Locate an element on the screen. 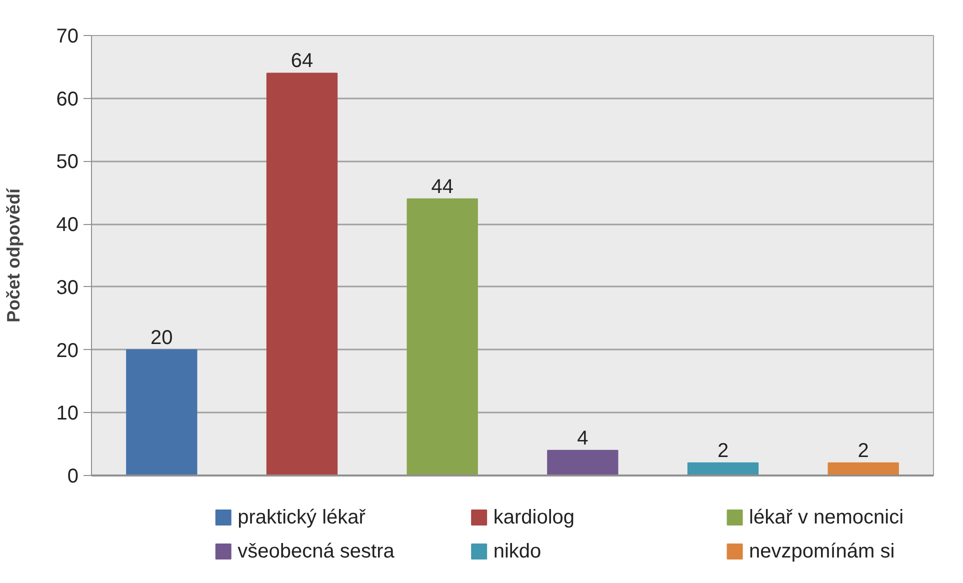  y-axis-title: Počet odpovědí is located at coordinates (13, 255).